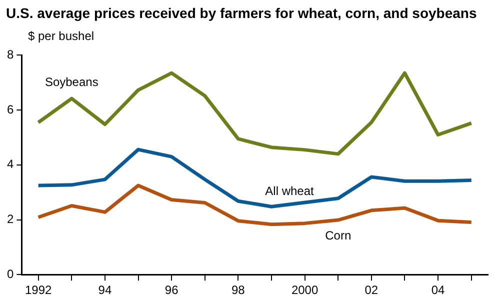 This screenshot has height=302, width=500. I want to click on y-tick-label: 4, so click(10, 164).